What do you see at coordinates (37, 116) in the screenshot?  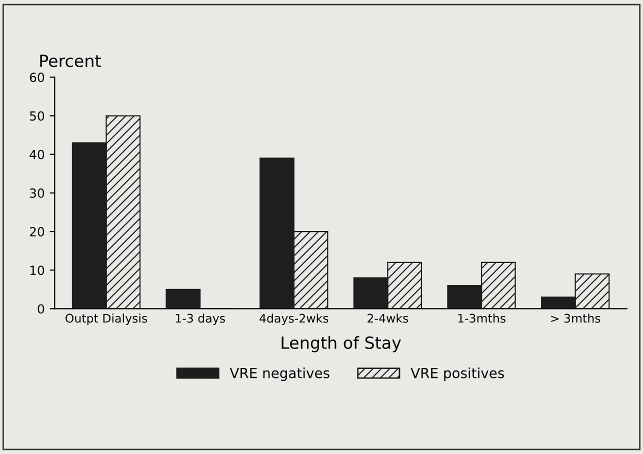 I see `y-tick-label: 50` at bounding box center [37, 116].